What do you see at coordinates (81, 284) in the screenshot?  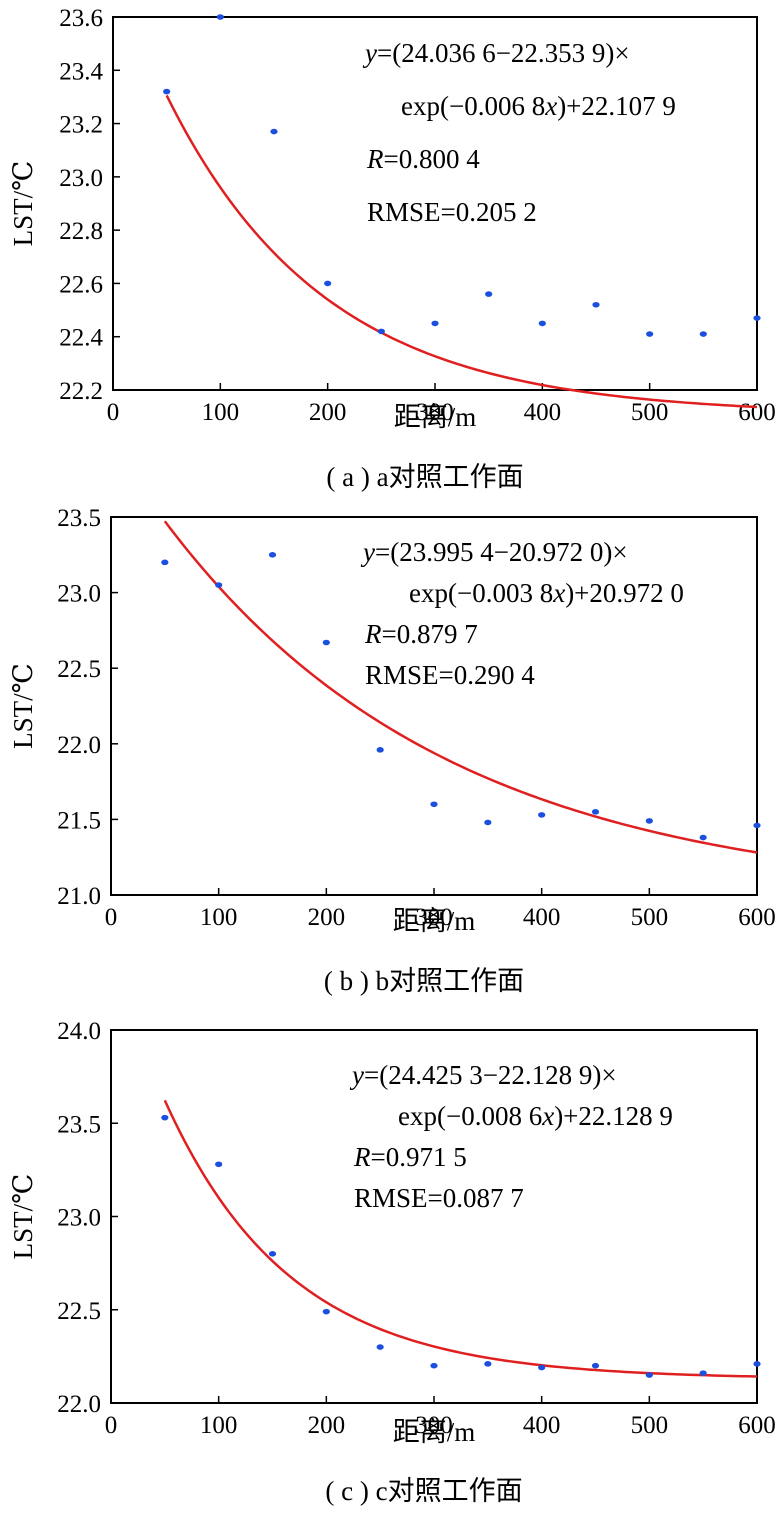 I see `y-tick-label: 22.6` at bounding box center [81, 284].